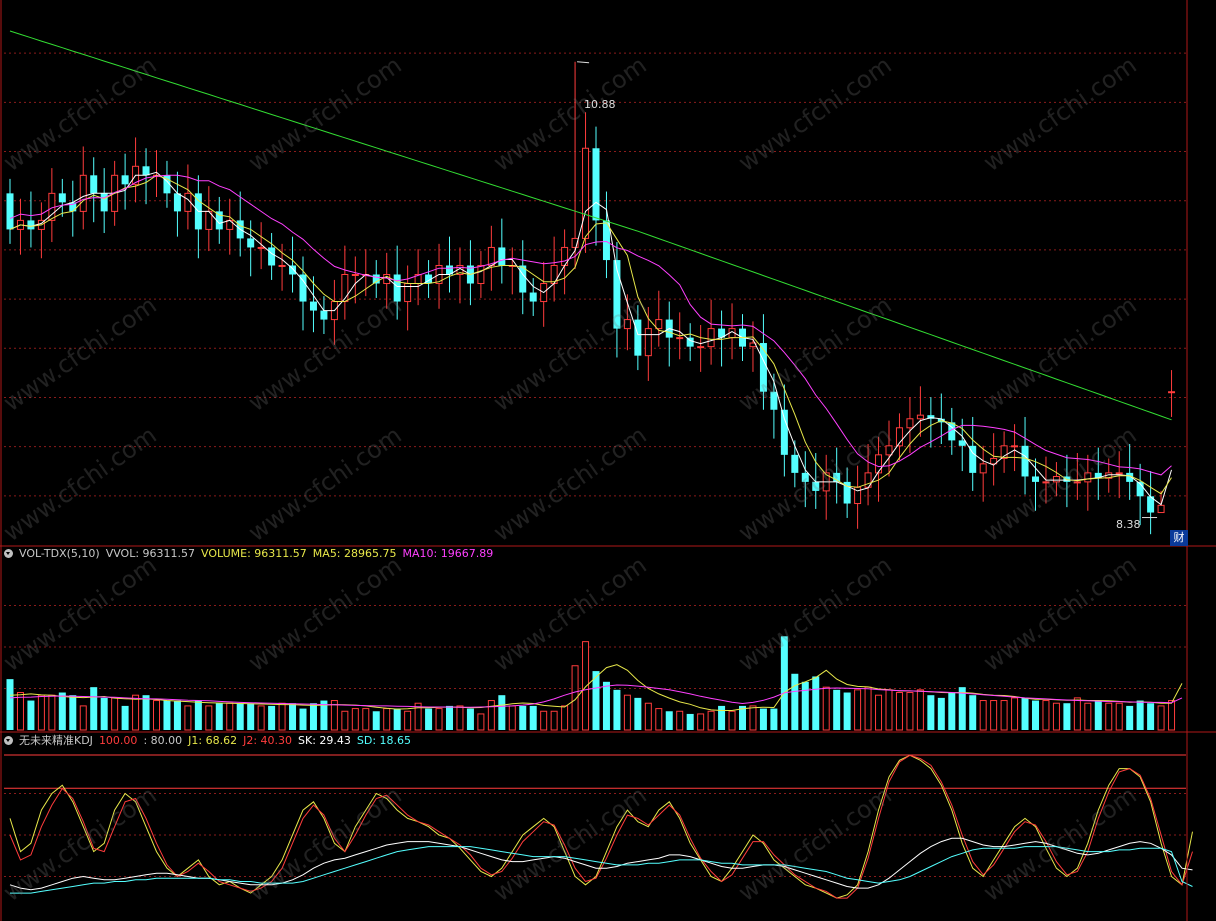 The image size is (1216, 921). I want to click on vol-volume: VOLUME: 96311.57, so click(254, 553).